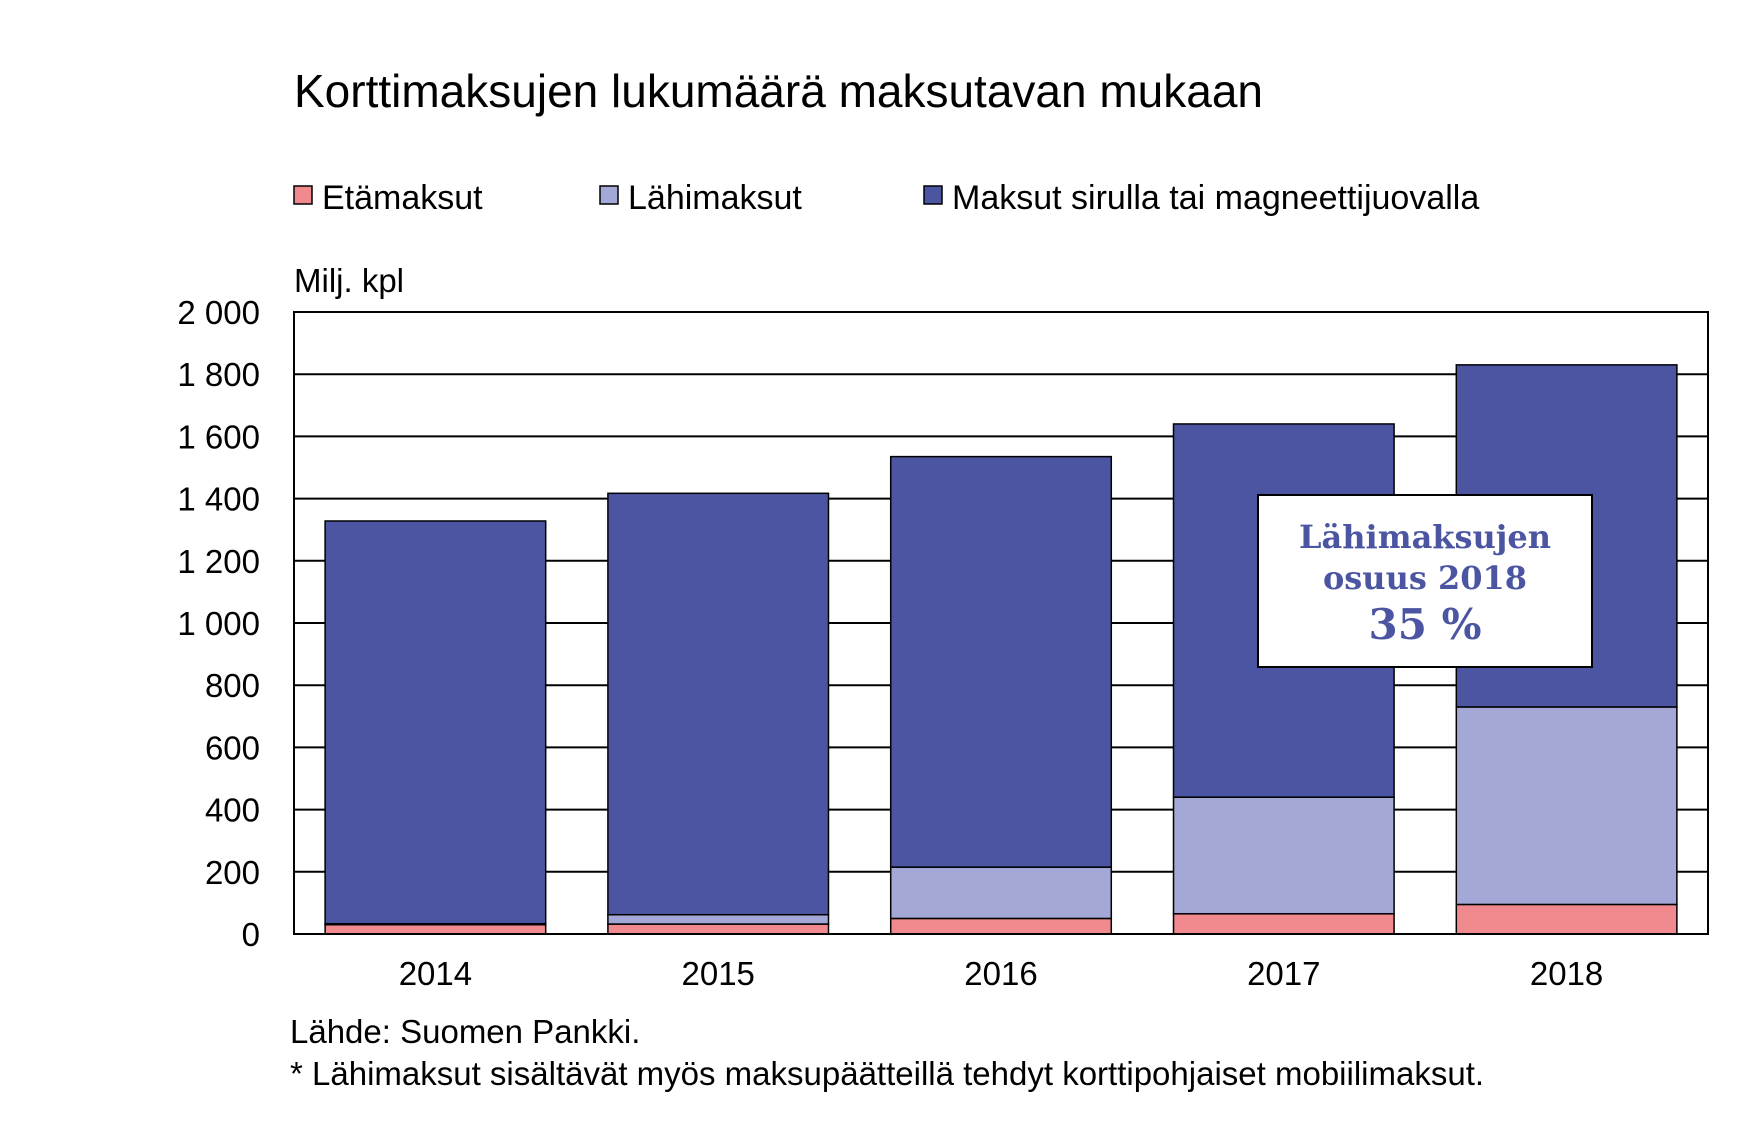 The width and height of the screenshot is (1756, 1146). I want to click on annotation-box: Lähimaksujen osuus 2018 35 %, so click(1425, 581).